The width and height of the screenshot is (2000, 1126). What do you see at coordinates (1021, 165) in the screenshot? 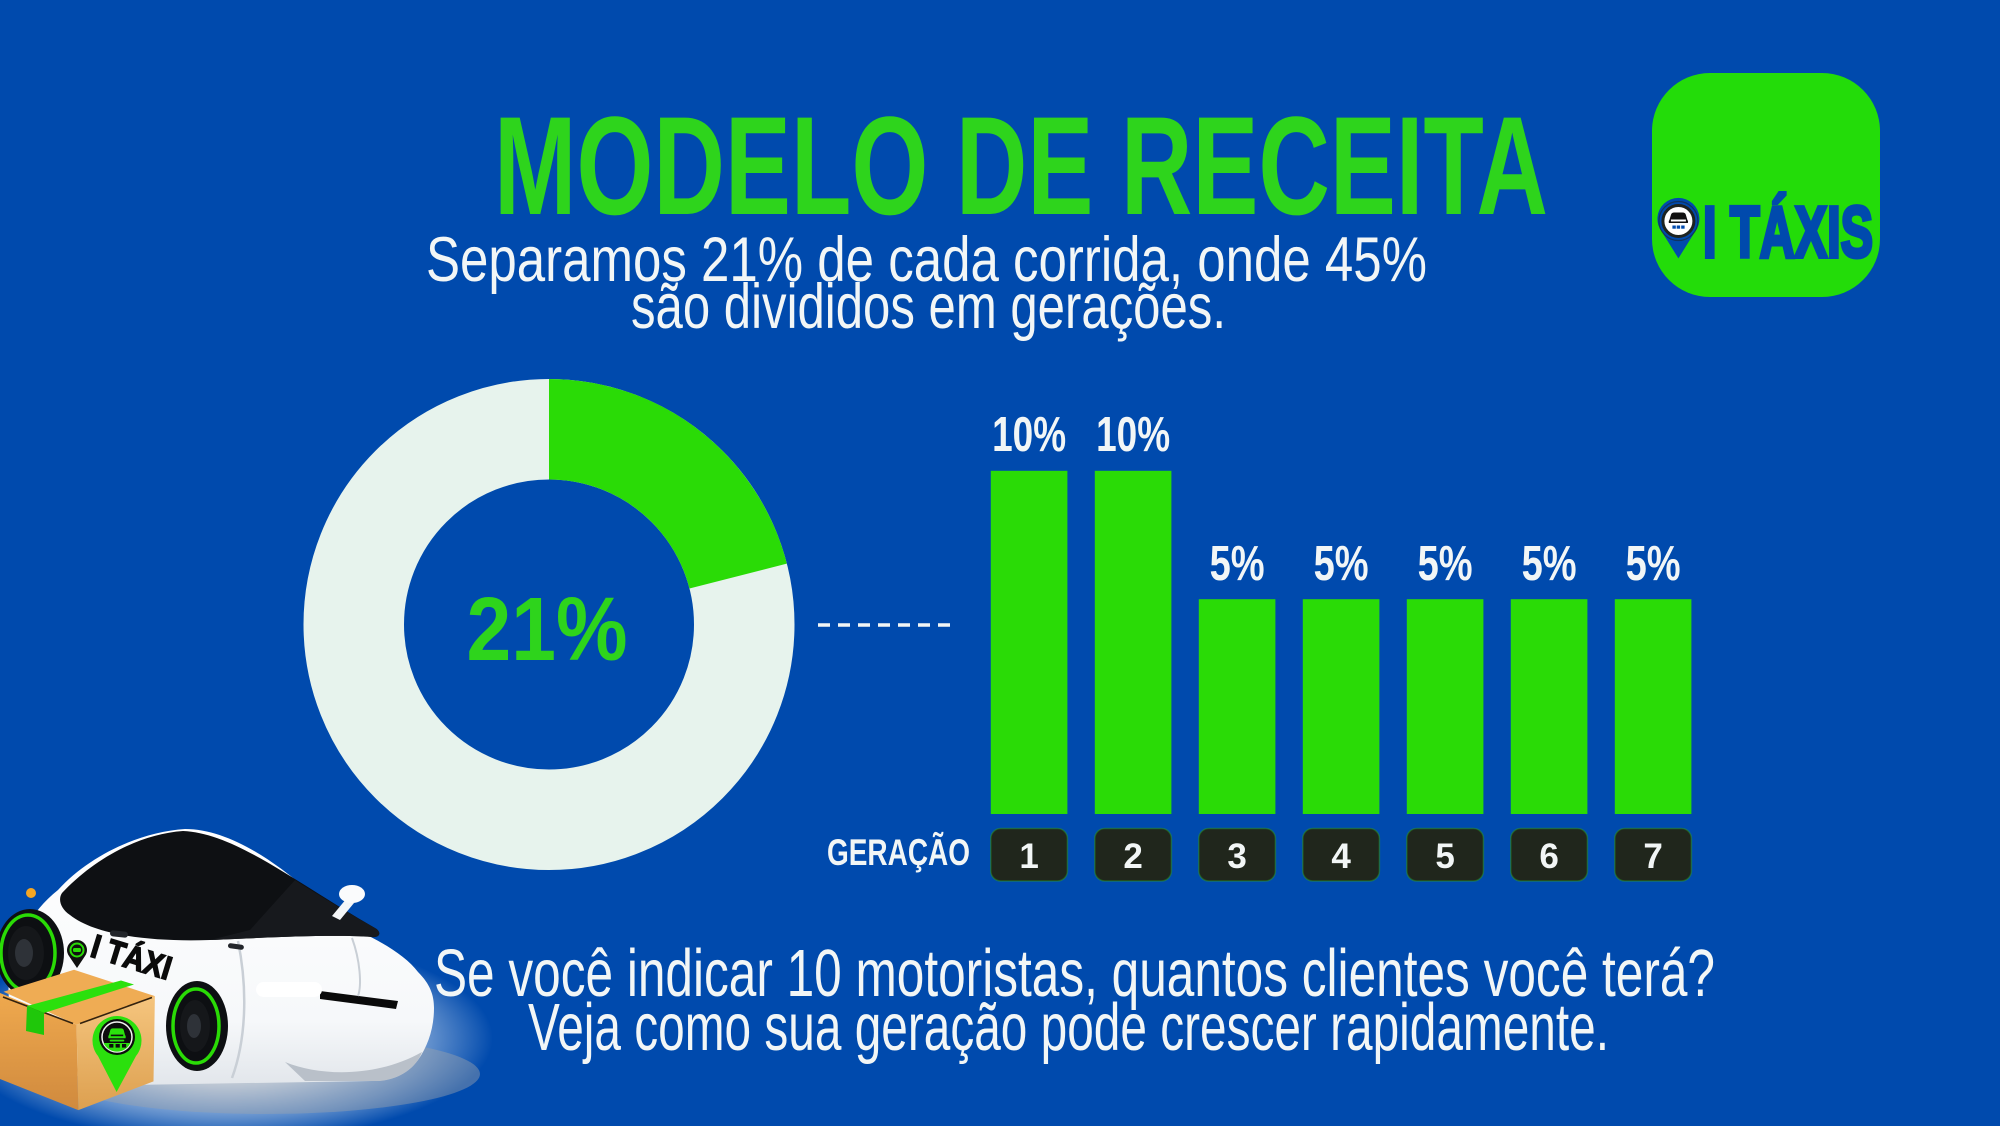
I see `svg-text: MODELO DE RECEITA` at bounding box center [1021, 165].